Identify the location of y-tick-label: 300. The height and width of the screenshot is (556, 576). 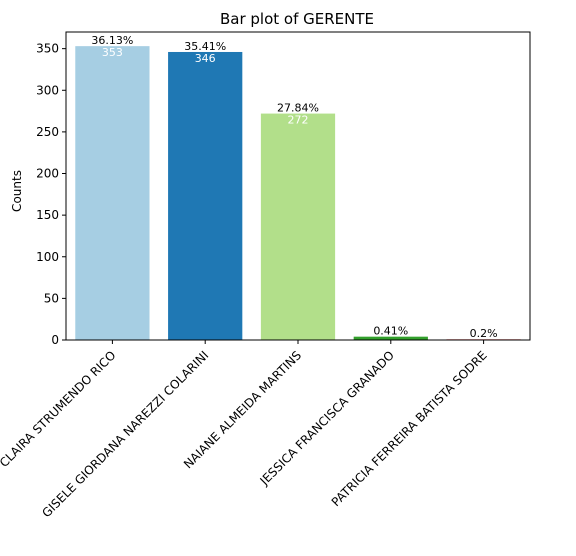
(47, 90).